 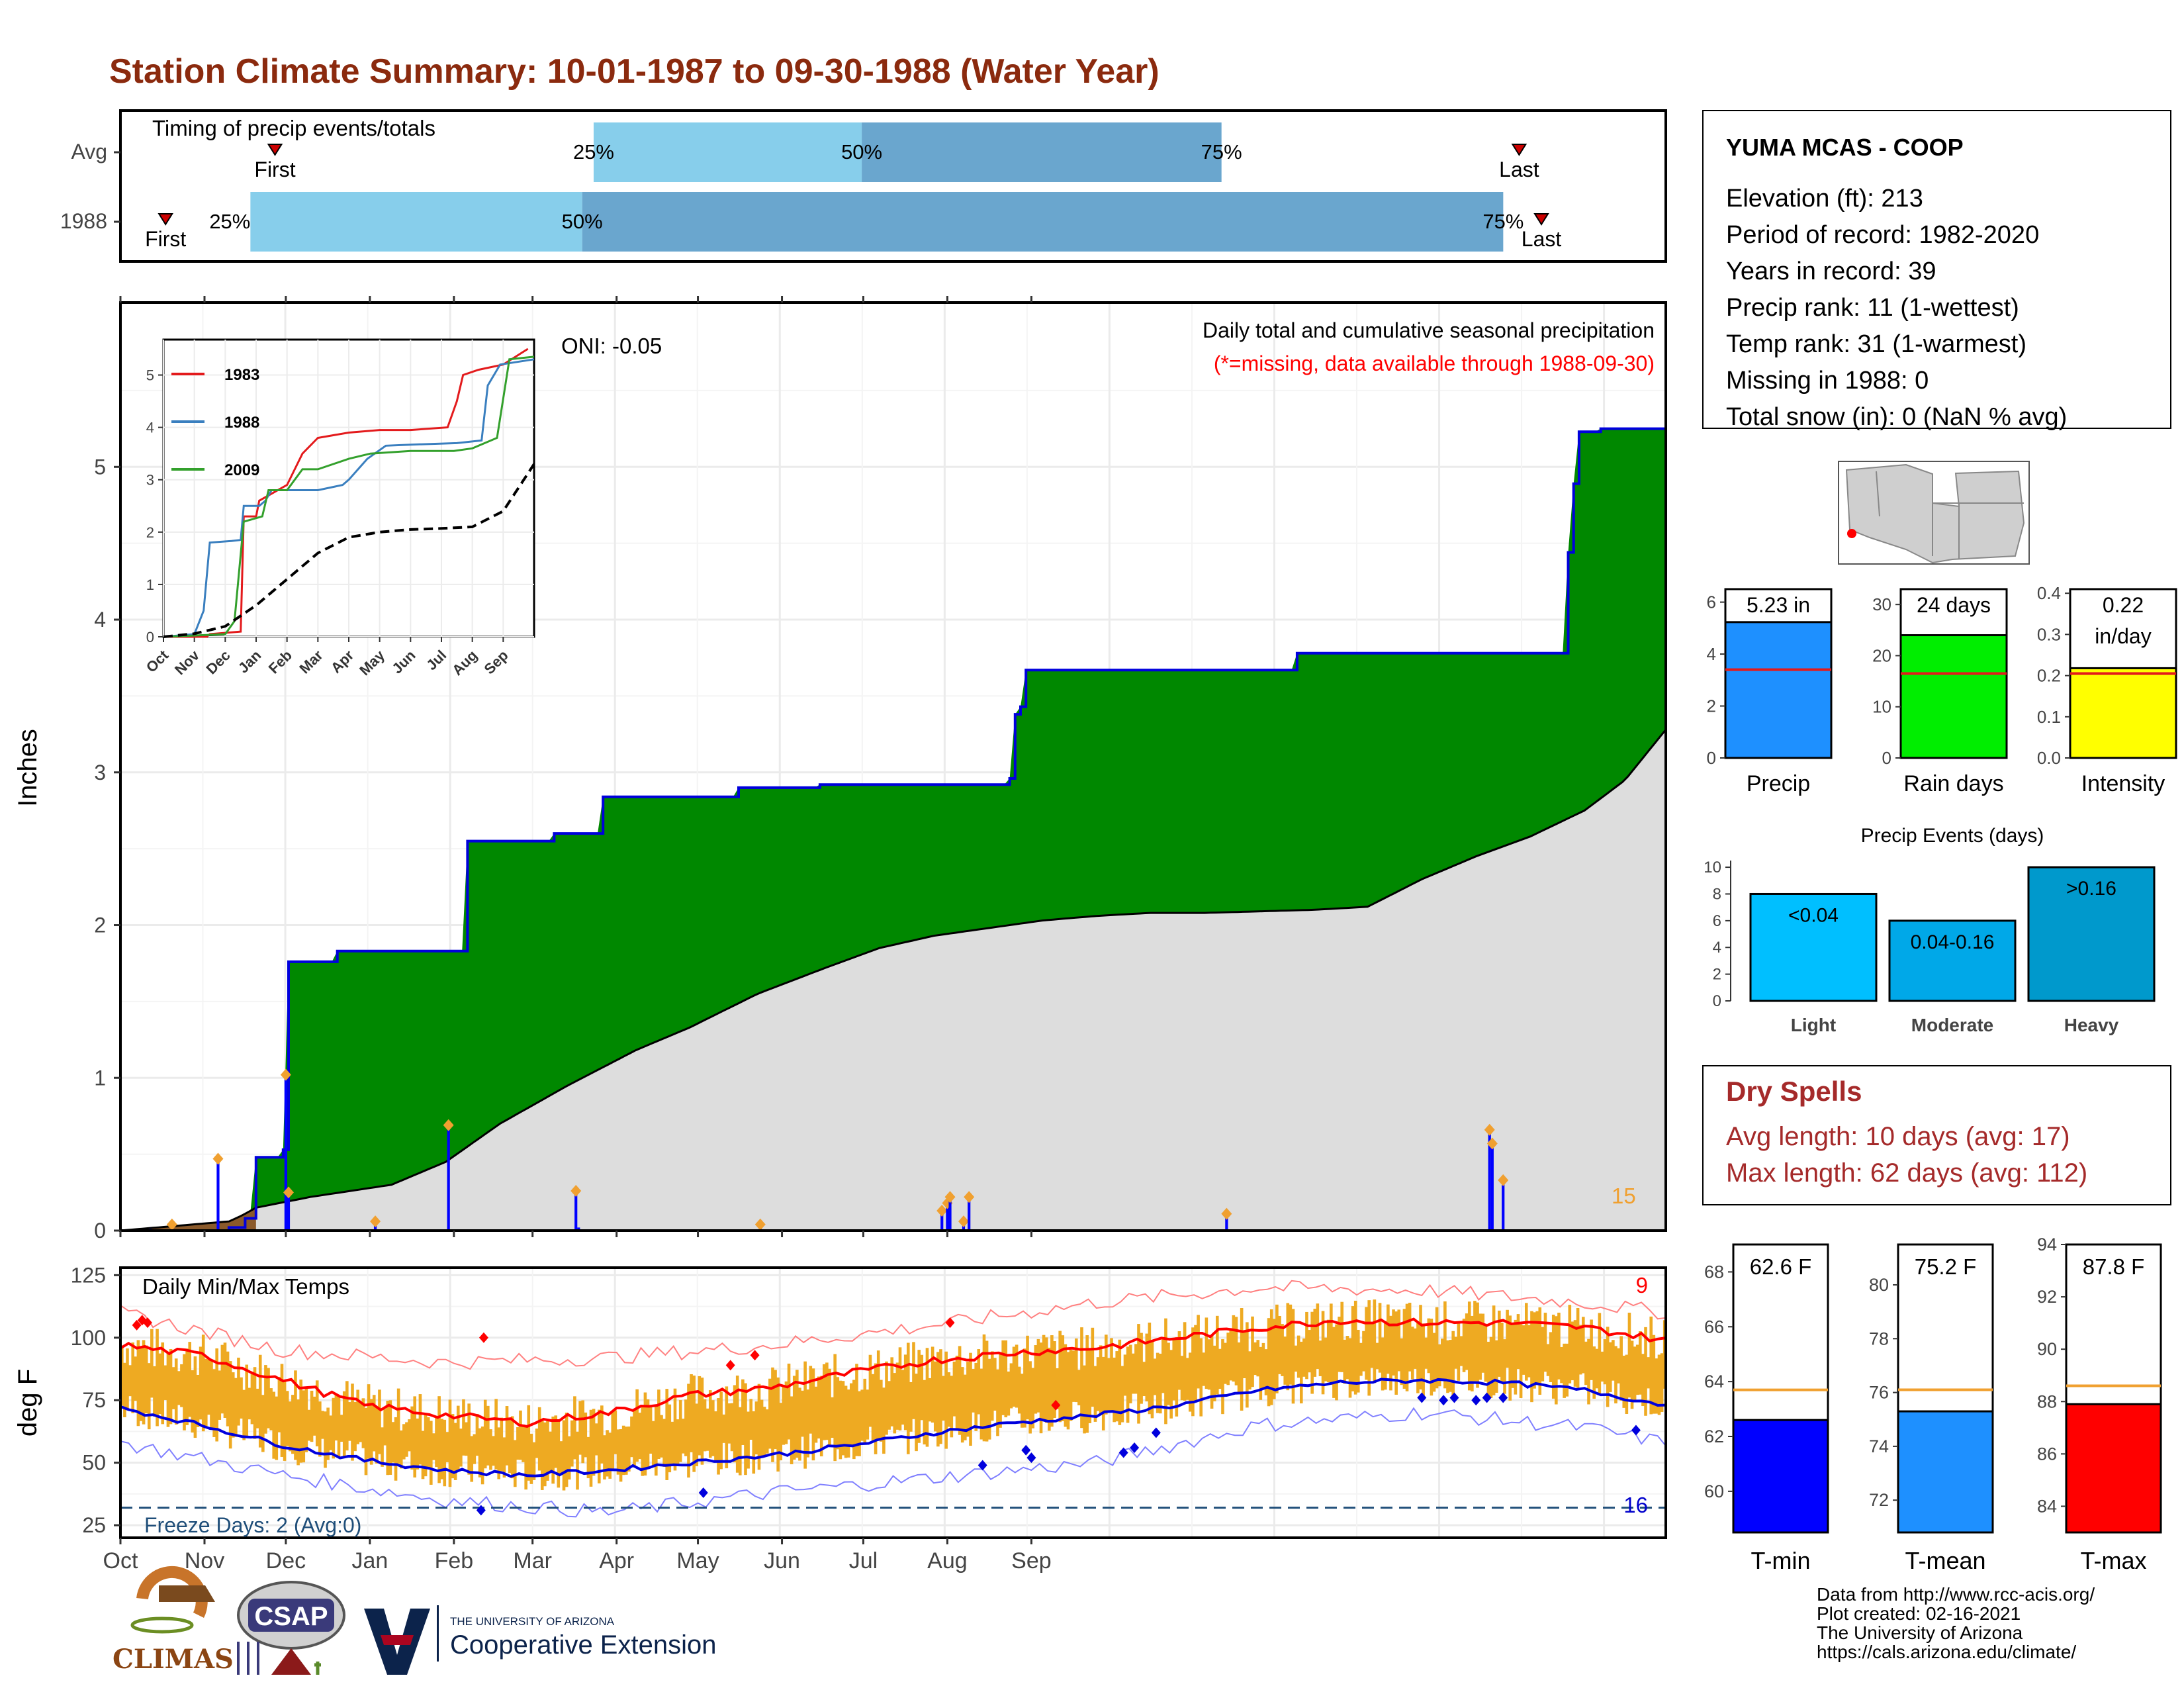 What do you see at coordinates (893, 1462) in the screenshot?
I see `record-min-line` at bounding box center [893, 1462].